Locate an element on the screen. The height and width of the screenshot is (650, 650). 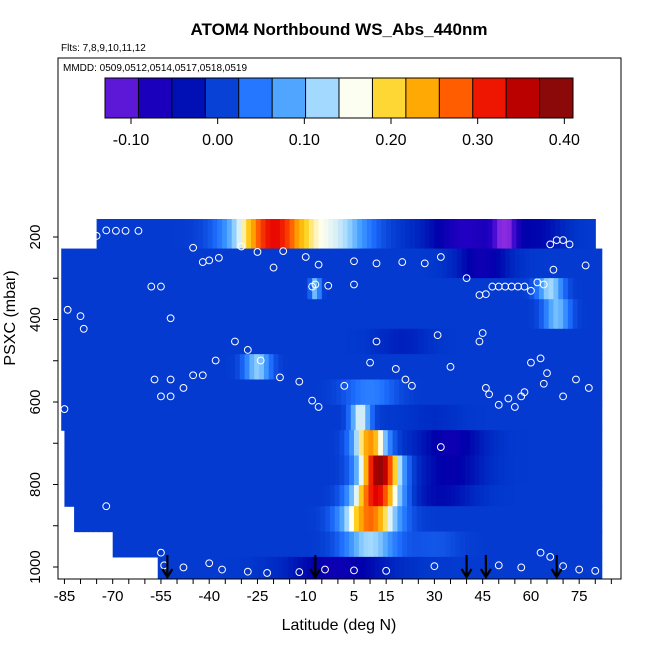
x-tick-label: 5 is located at coordinates (354, 596).